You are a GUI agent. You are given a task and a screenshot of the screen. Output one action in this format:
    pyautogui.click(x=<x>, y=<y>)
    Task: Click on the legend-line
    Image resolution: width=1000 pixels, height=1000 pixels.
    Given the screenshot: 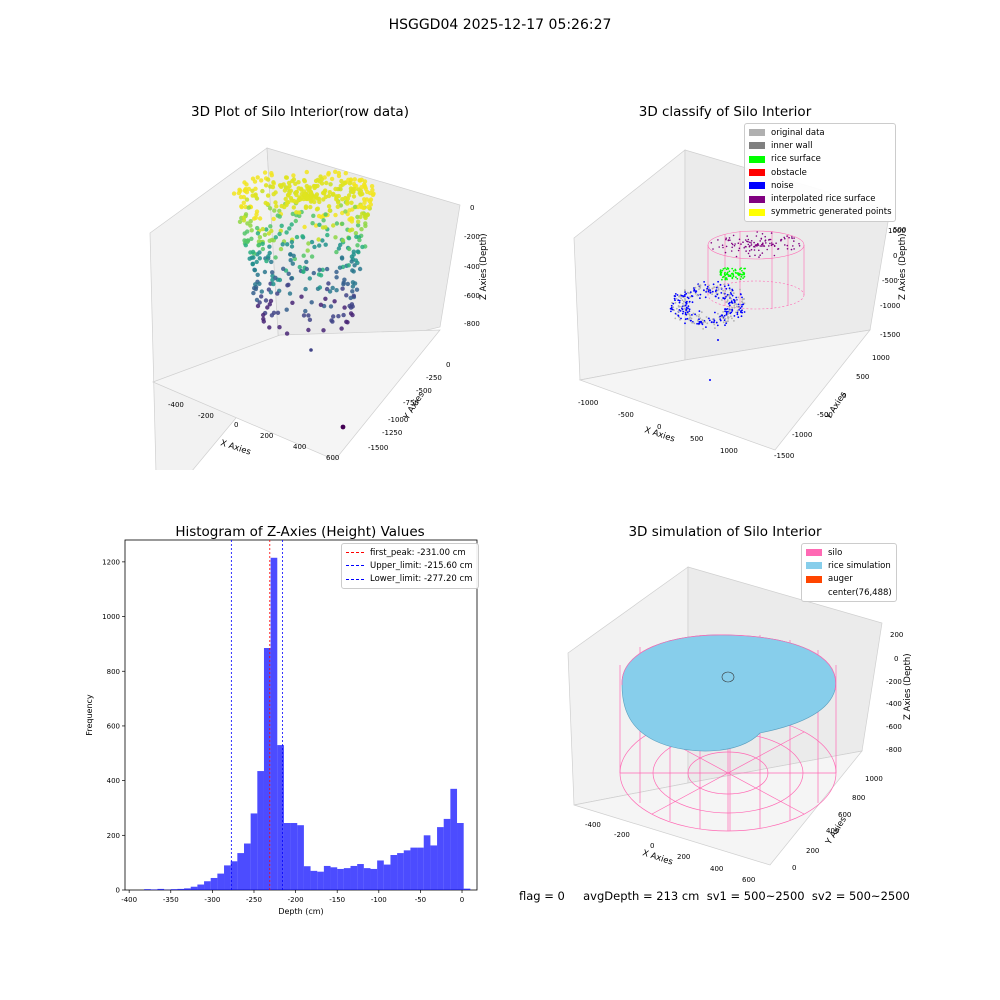 What is the action you would take?
    pyautogui.click(x=355, y=566)
    